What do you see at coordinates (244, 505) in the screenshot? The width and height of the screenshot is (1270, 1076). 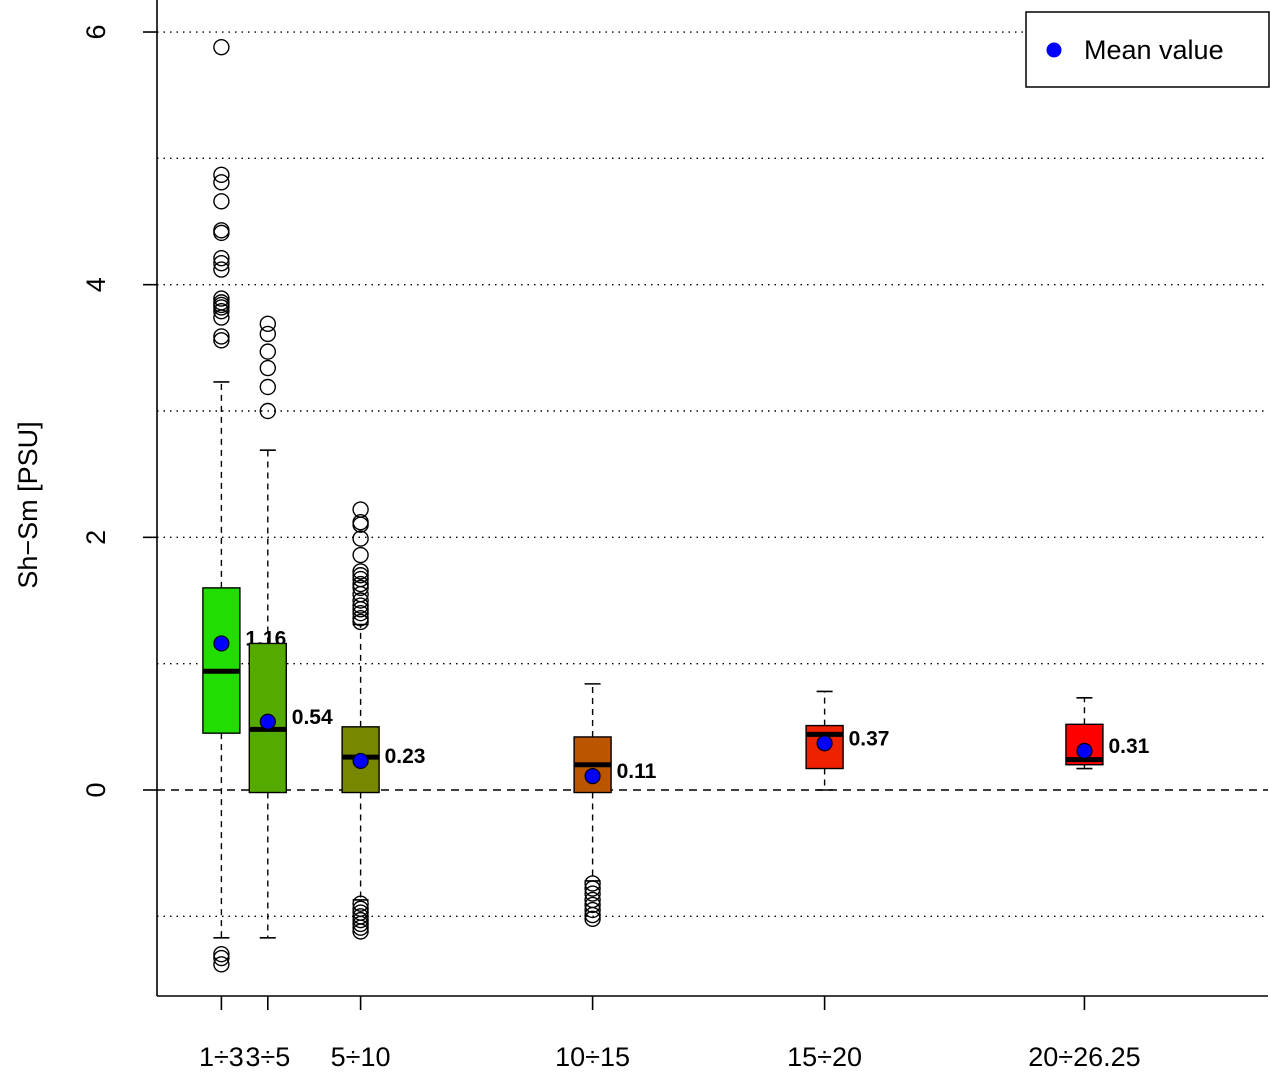 I see `box-group: 1.16` at bounding box center [244, 505].